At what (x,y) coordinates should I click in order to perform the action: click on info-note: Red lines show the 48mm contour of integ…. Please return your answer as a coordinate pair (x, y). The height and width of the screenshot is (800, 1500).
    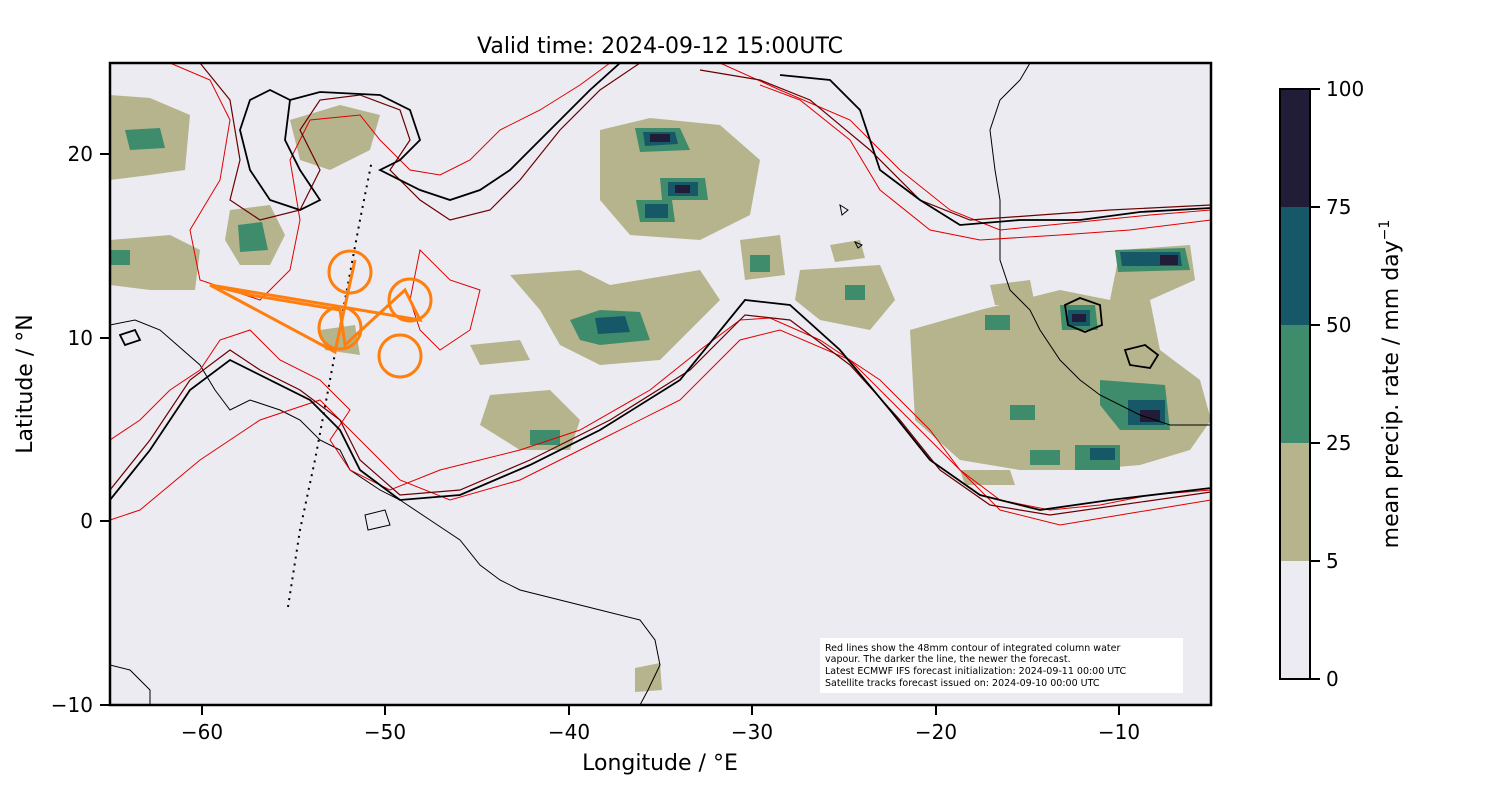
    Looking at the image, I should click on (1001, 665).